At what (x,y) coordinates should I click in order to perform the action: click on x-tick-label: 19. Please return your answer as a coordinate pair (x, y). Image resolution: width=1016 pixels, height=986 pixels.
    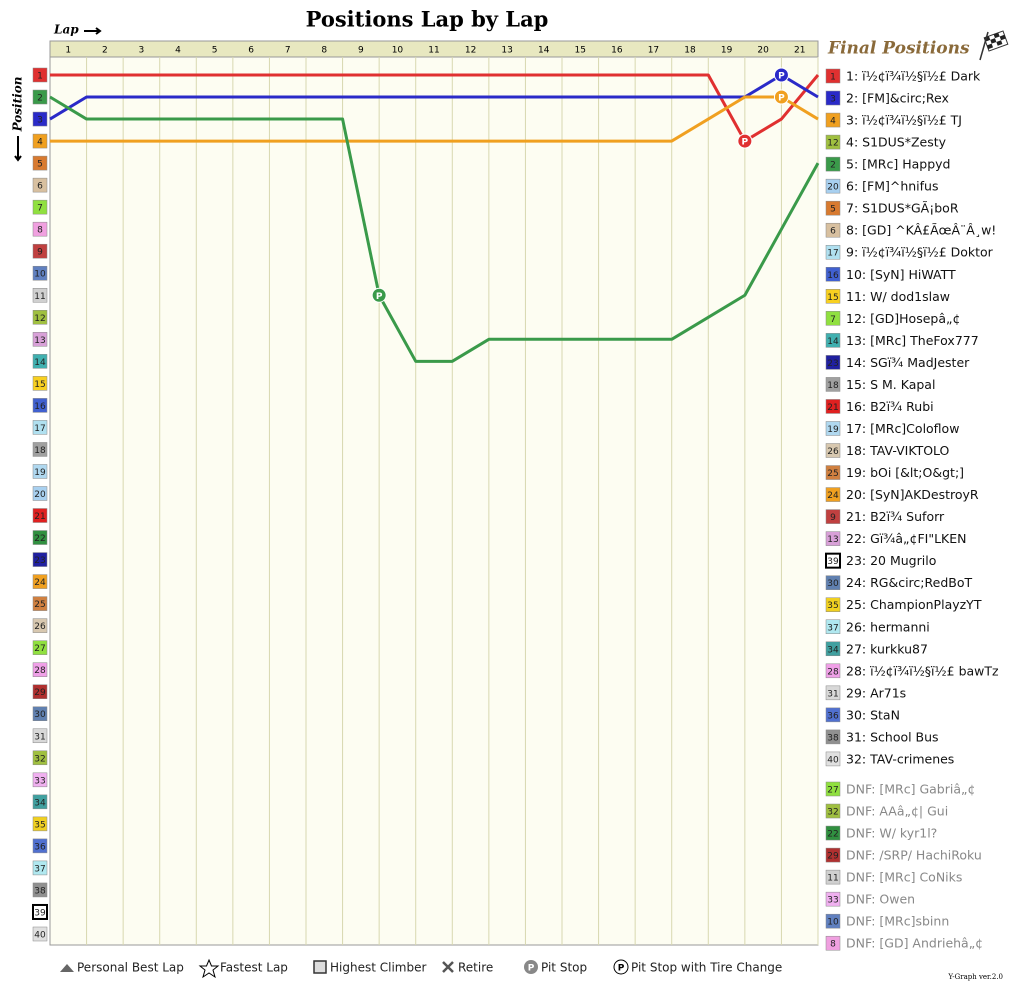
    Looking at the image, I should click on (727, 51).